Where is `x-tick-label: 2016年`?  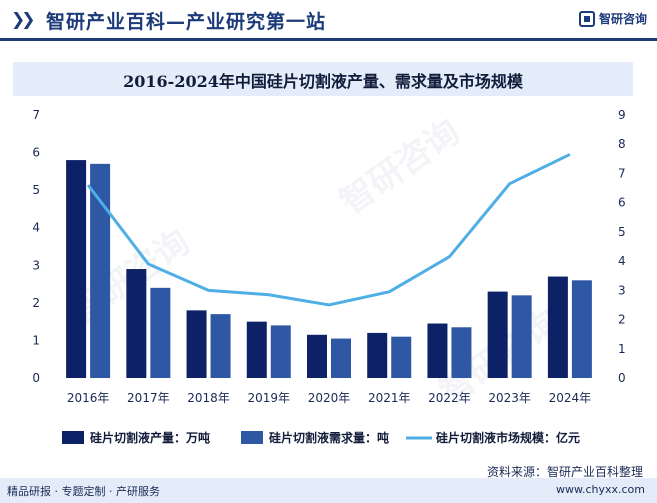 x-tick-label: 2016年 is located at coordinates (88, 398).